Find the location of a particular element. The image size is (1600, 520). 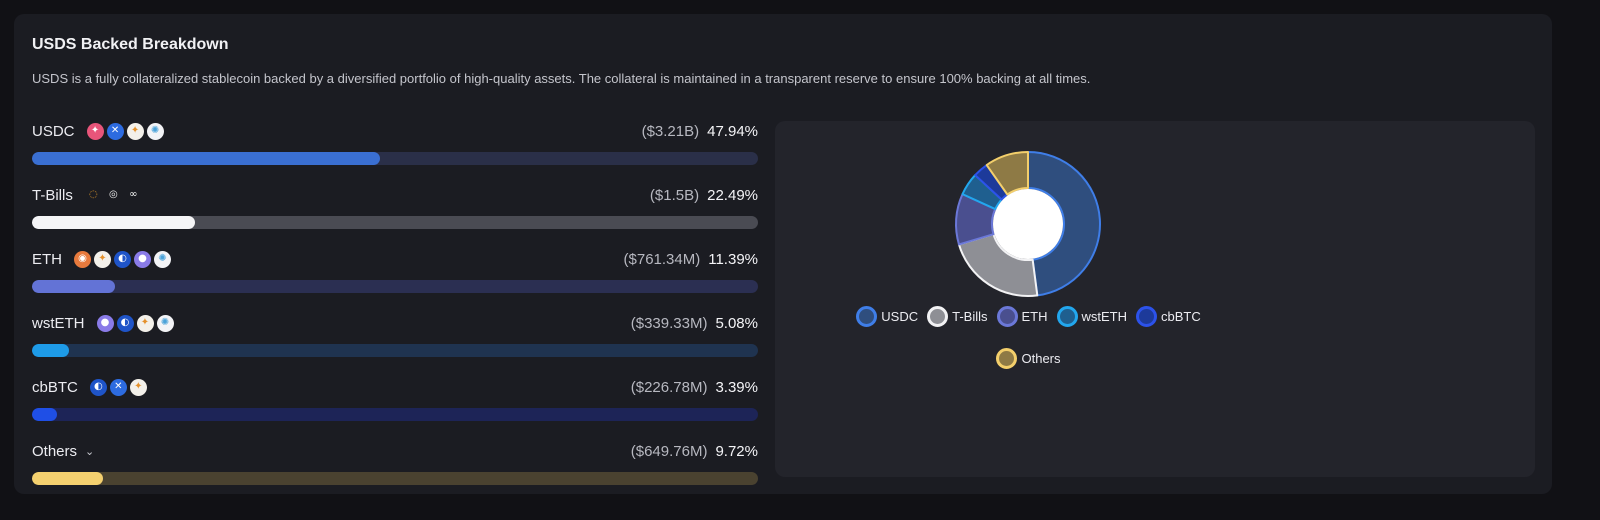

protocol-icons: ◐ ✕ ✦ is located at coordinates (118, 387).